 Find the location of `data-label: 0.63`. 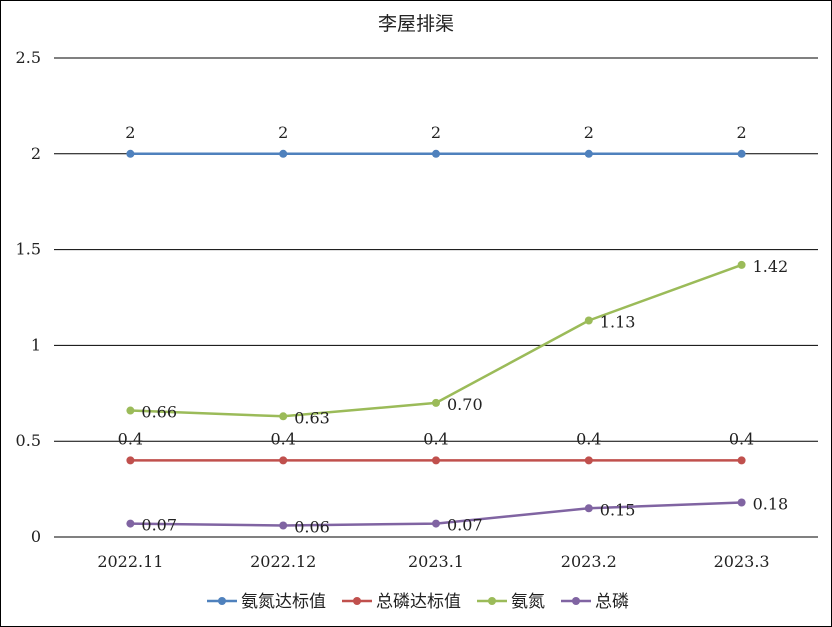

data-label: 0.63 is located at coordinates (312, 417).